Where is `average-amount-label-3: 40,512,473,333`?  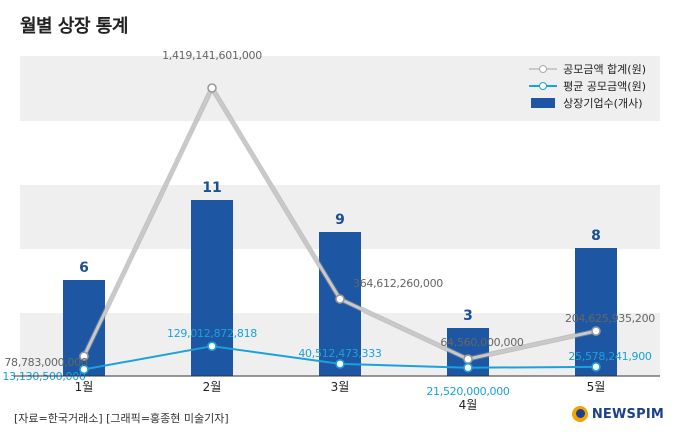 average-amount-label-3: 40,512,473,333 is located at coordinates (340, 353).